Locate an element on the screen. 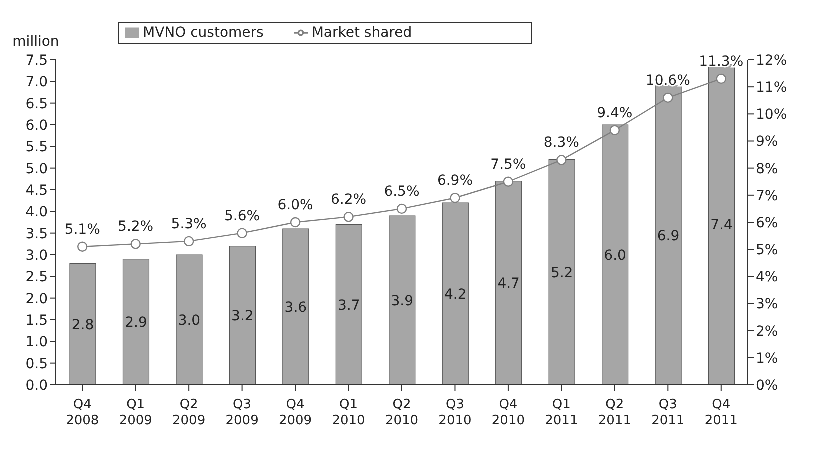 The height and width of the screenshot is (449, 821). x-tick-label: Q4 2008 is located at coordinates (83, 413).